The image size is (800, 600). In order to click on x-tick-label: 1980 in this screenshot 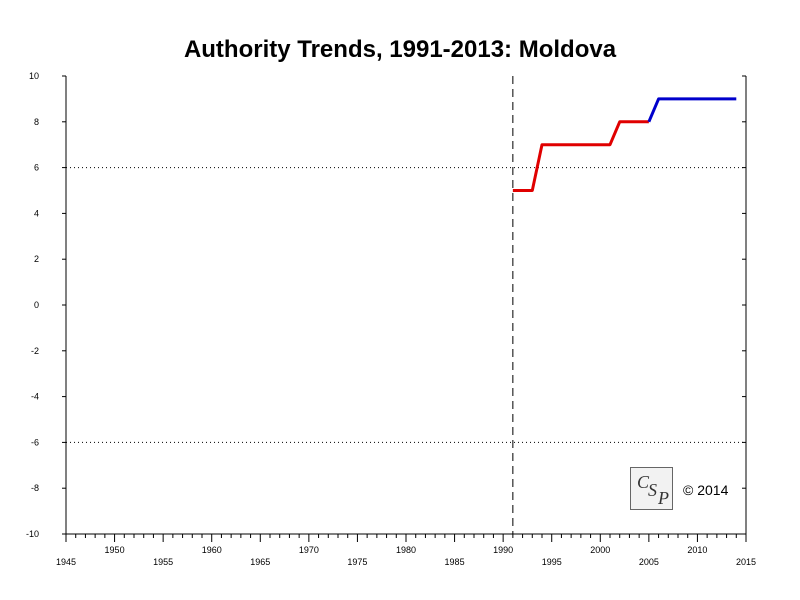, I will do `click(406, 550)`.